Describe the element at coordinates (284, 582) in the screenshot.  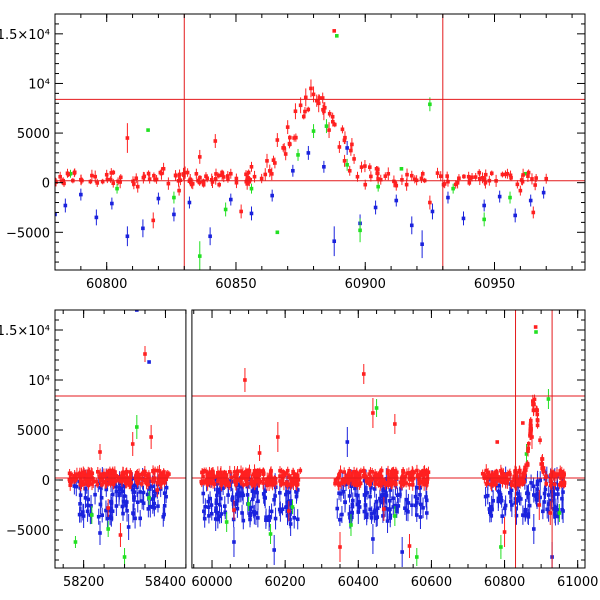
I see `x-tick-label: 60200` at that location.